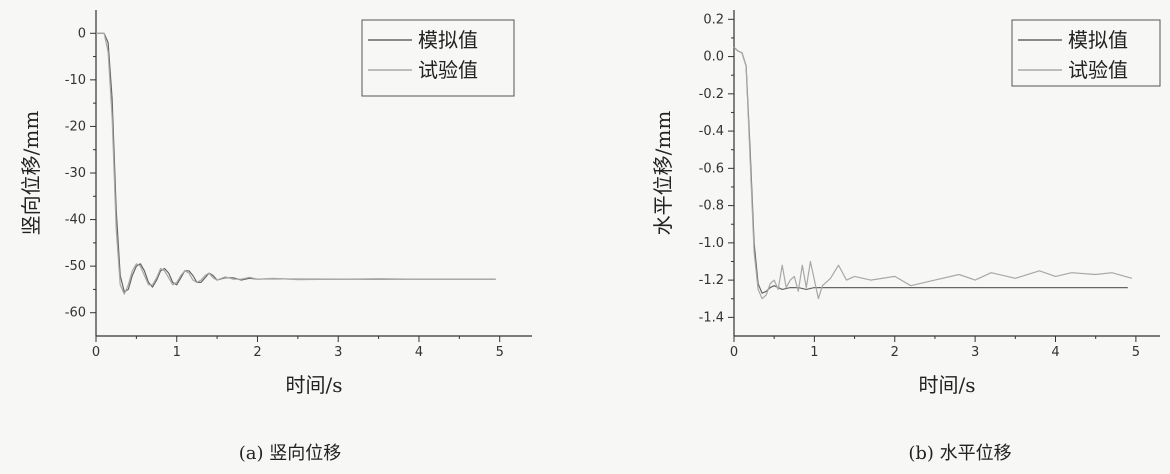 The height and width of the screenshot is (474, 1170). What do you see at coordinates (31, 173) in the screenshot?
I see `y-axis-label: 竖向位移/mm` at bounding box center [31, 173].